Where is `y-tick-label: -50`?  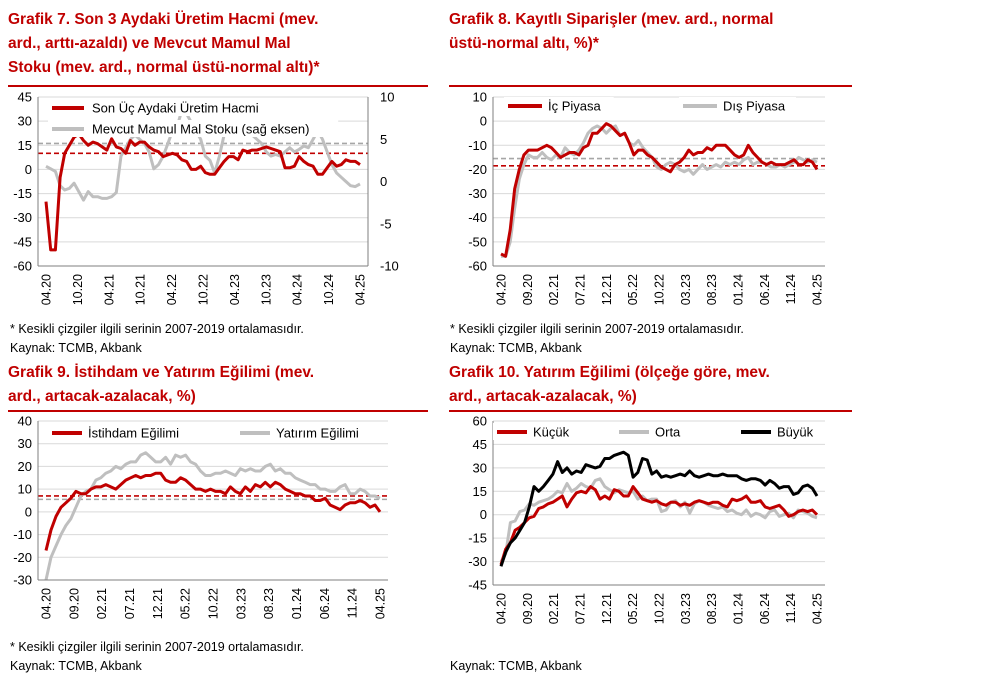 y-tick-label: -50 is located at coordinates (477, 241).